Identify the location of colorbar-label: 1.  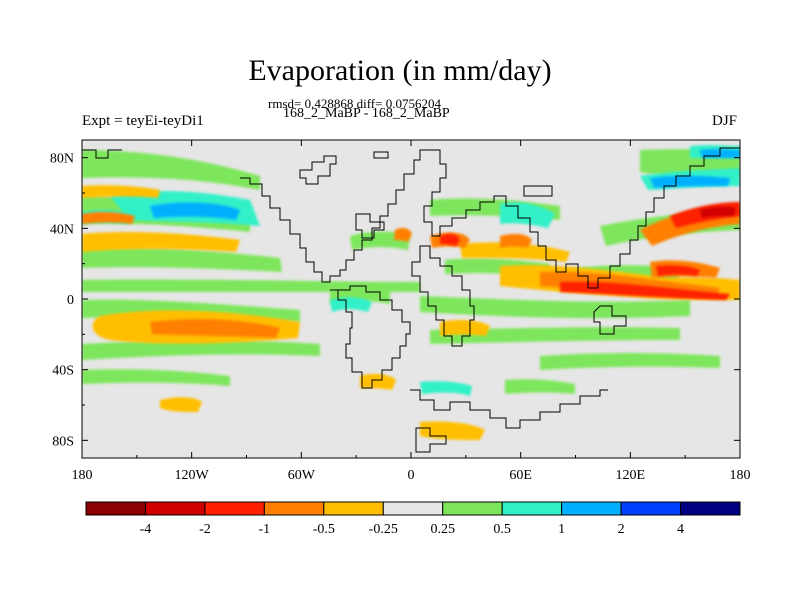
(561, 529).